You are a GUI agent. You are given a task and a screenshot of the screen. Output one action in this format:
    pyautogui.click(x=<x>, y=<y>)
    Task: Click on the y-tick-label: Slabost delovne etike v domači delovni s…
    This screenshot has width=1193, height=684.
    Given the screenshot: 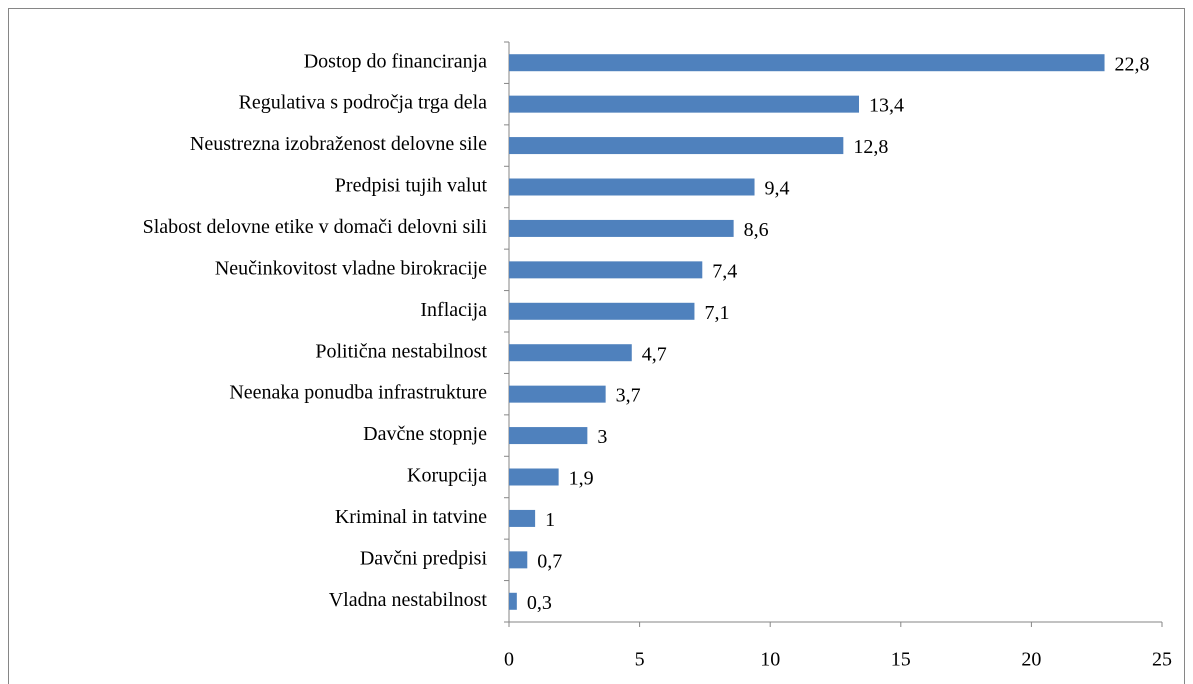 What is the action you would take?
    pyautogui.click(x=315, y=227)
    